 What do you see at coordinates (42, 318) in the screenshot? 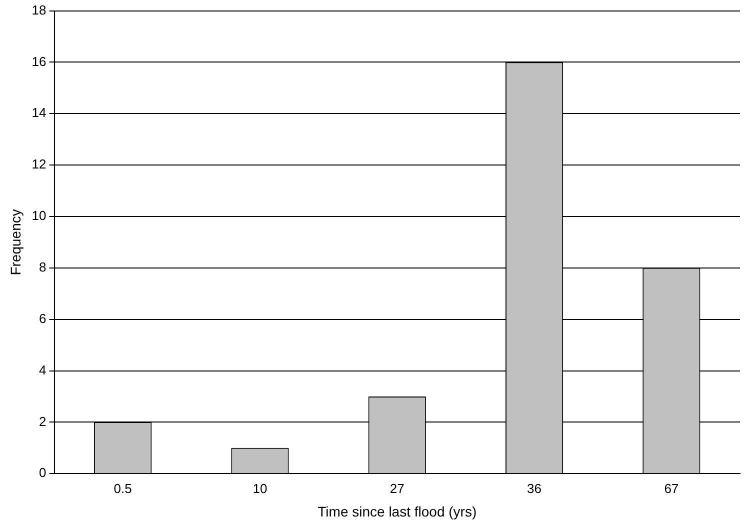
I see `y-tick-label: 6` at bounding box center [42, 318].